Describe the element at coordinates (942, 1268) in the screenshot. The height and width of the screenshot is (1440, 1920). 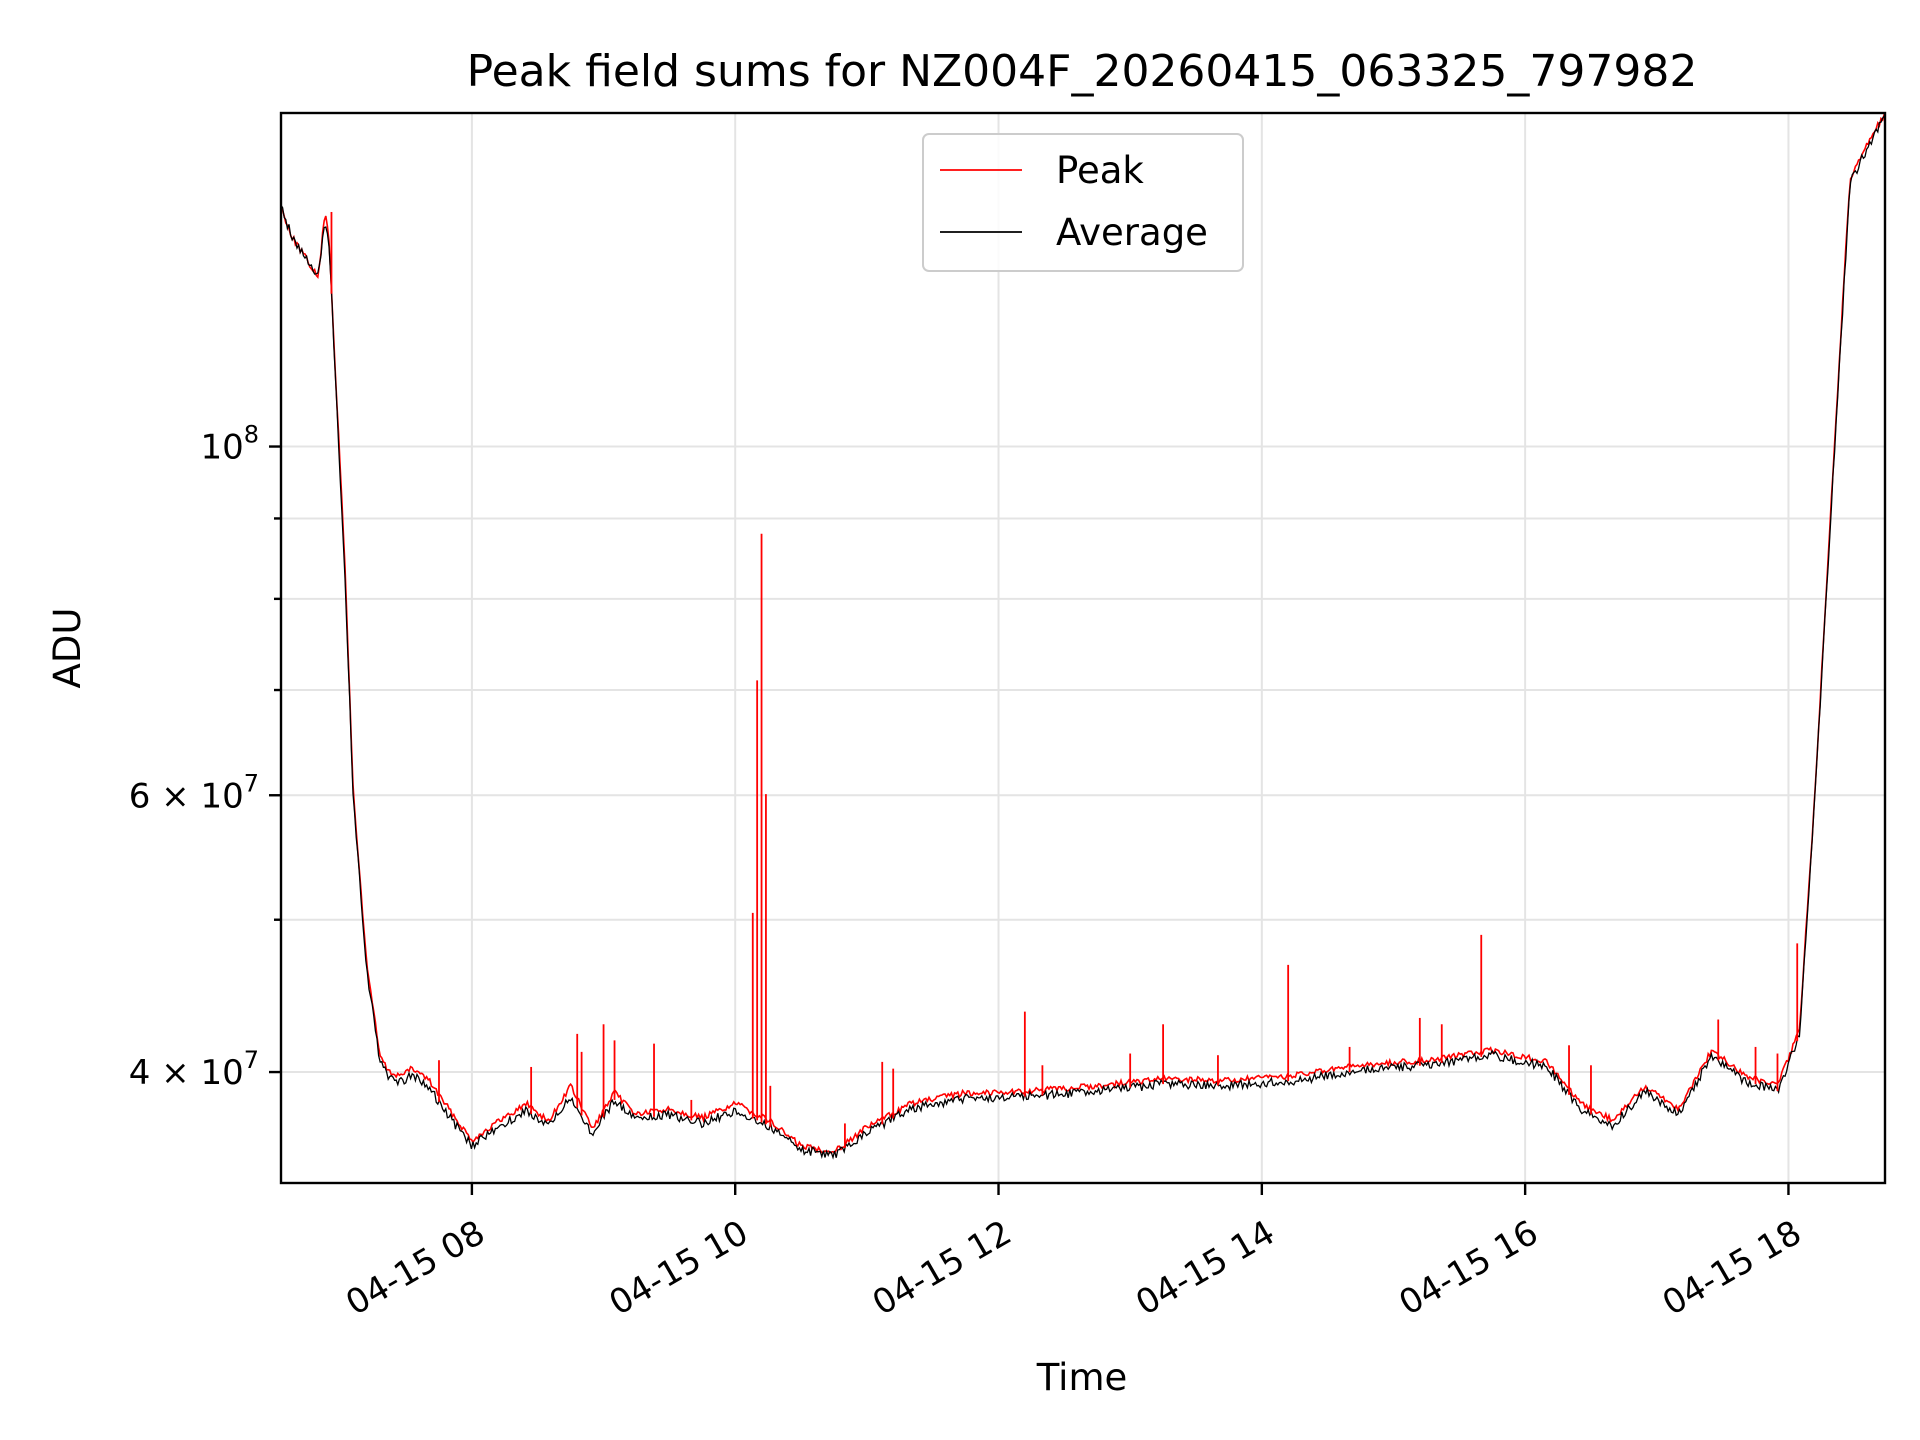
I see `x-tick-label: 04-15 12` at that location.